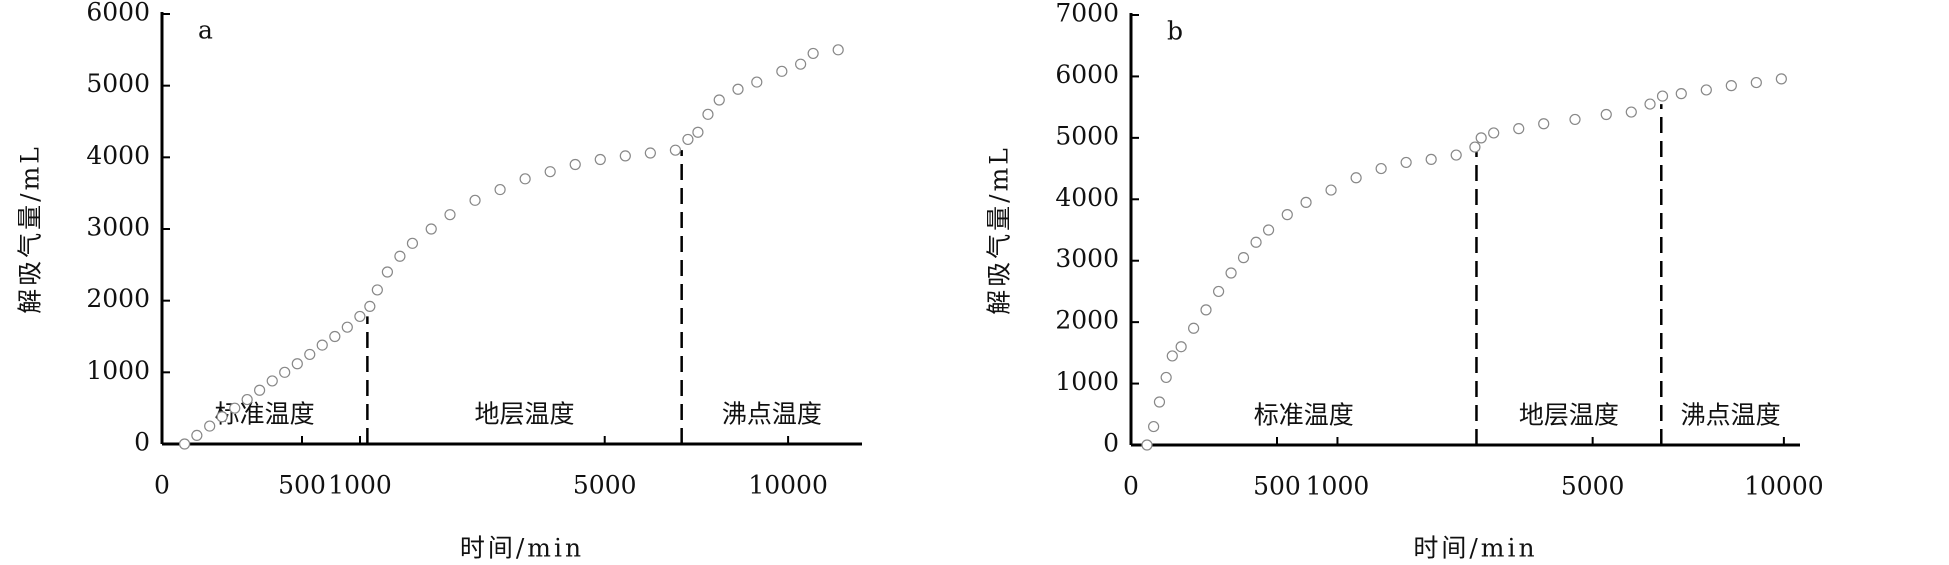 The image size is (1949, 565). What do you see at coordinates (1131, 486) in the screenshot?
I see `x-tick-label: 0` at bounding box center [1131, 486].